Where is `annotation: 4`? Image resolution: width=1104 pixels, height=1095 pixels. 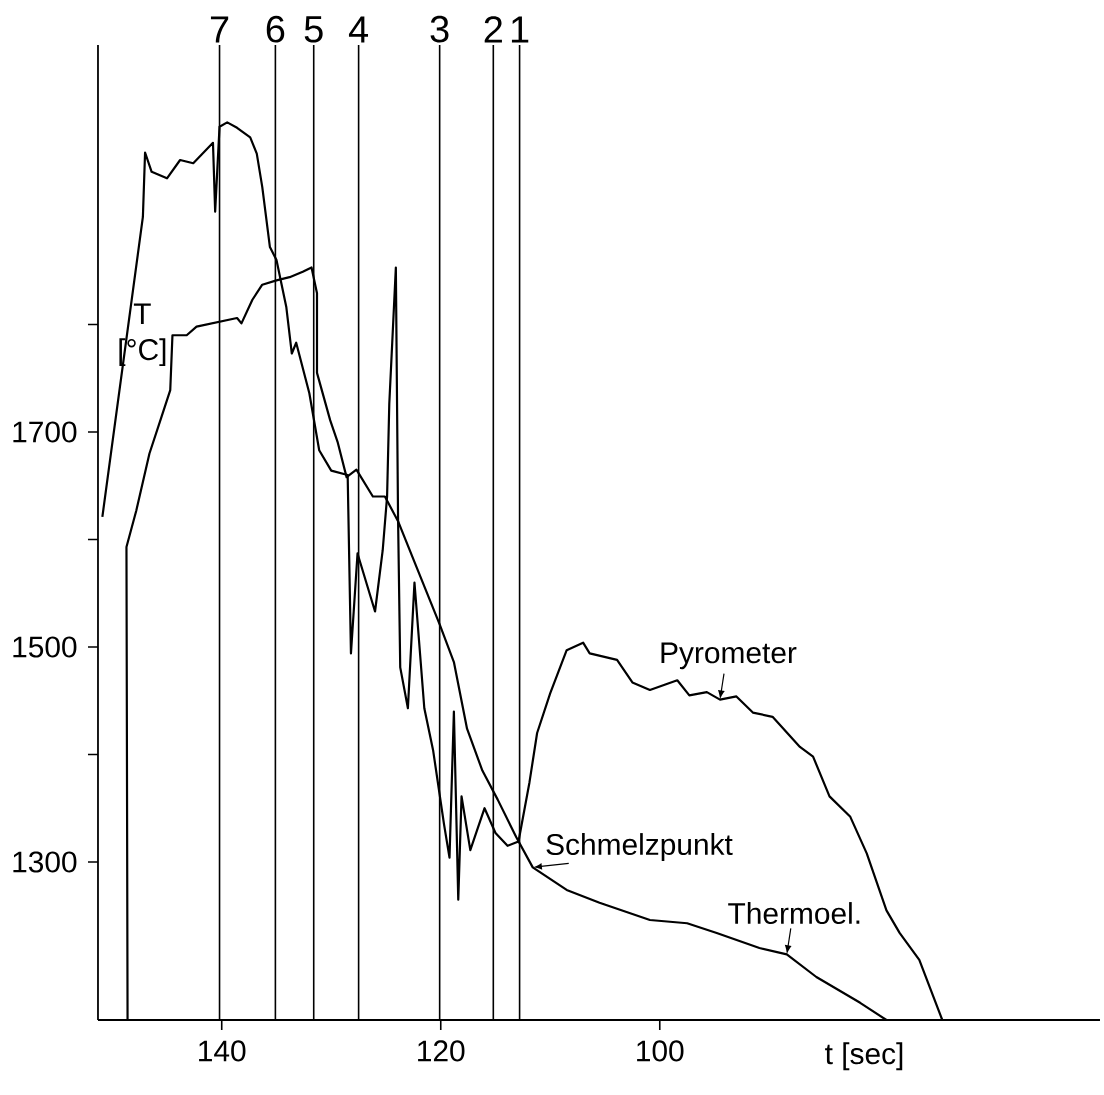
annotation: 4 is located at coordinates (358, 29).